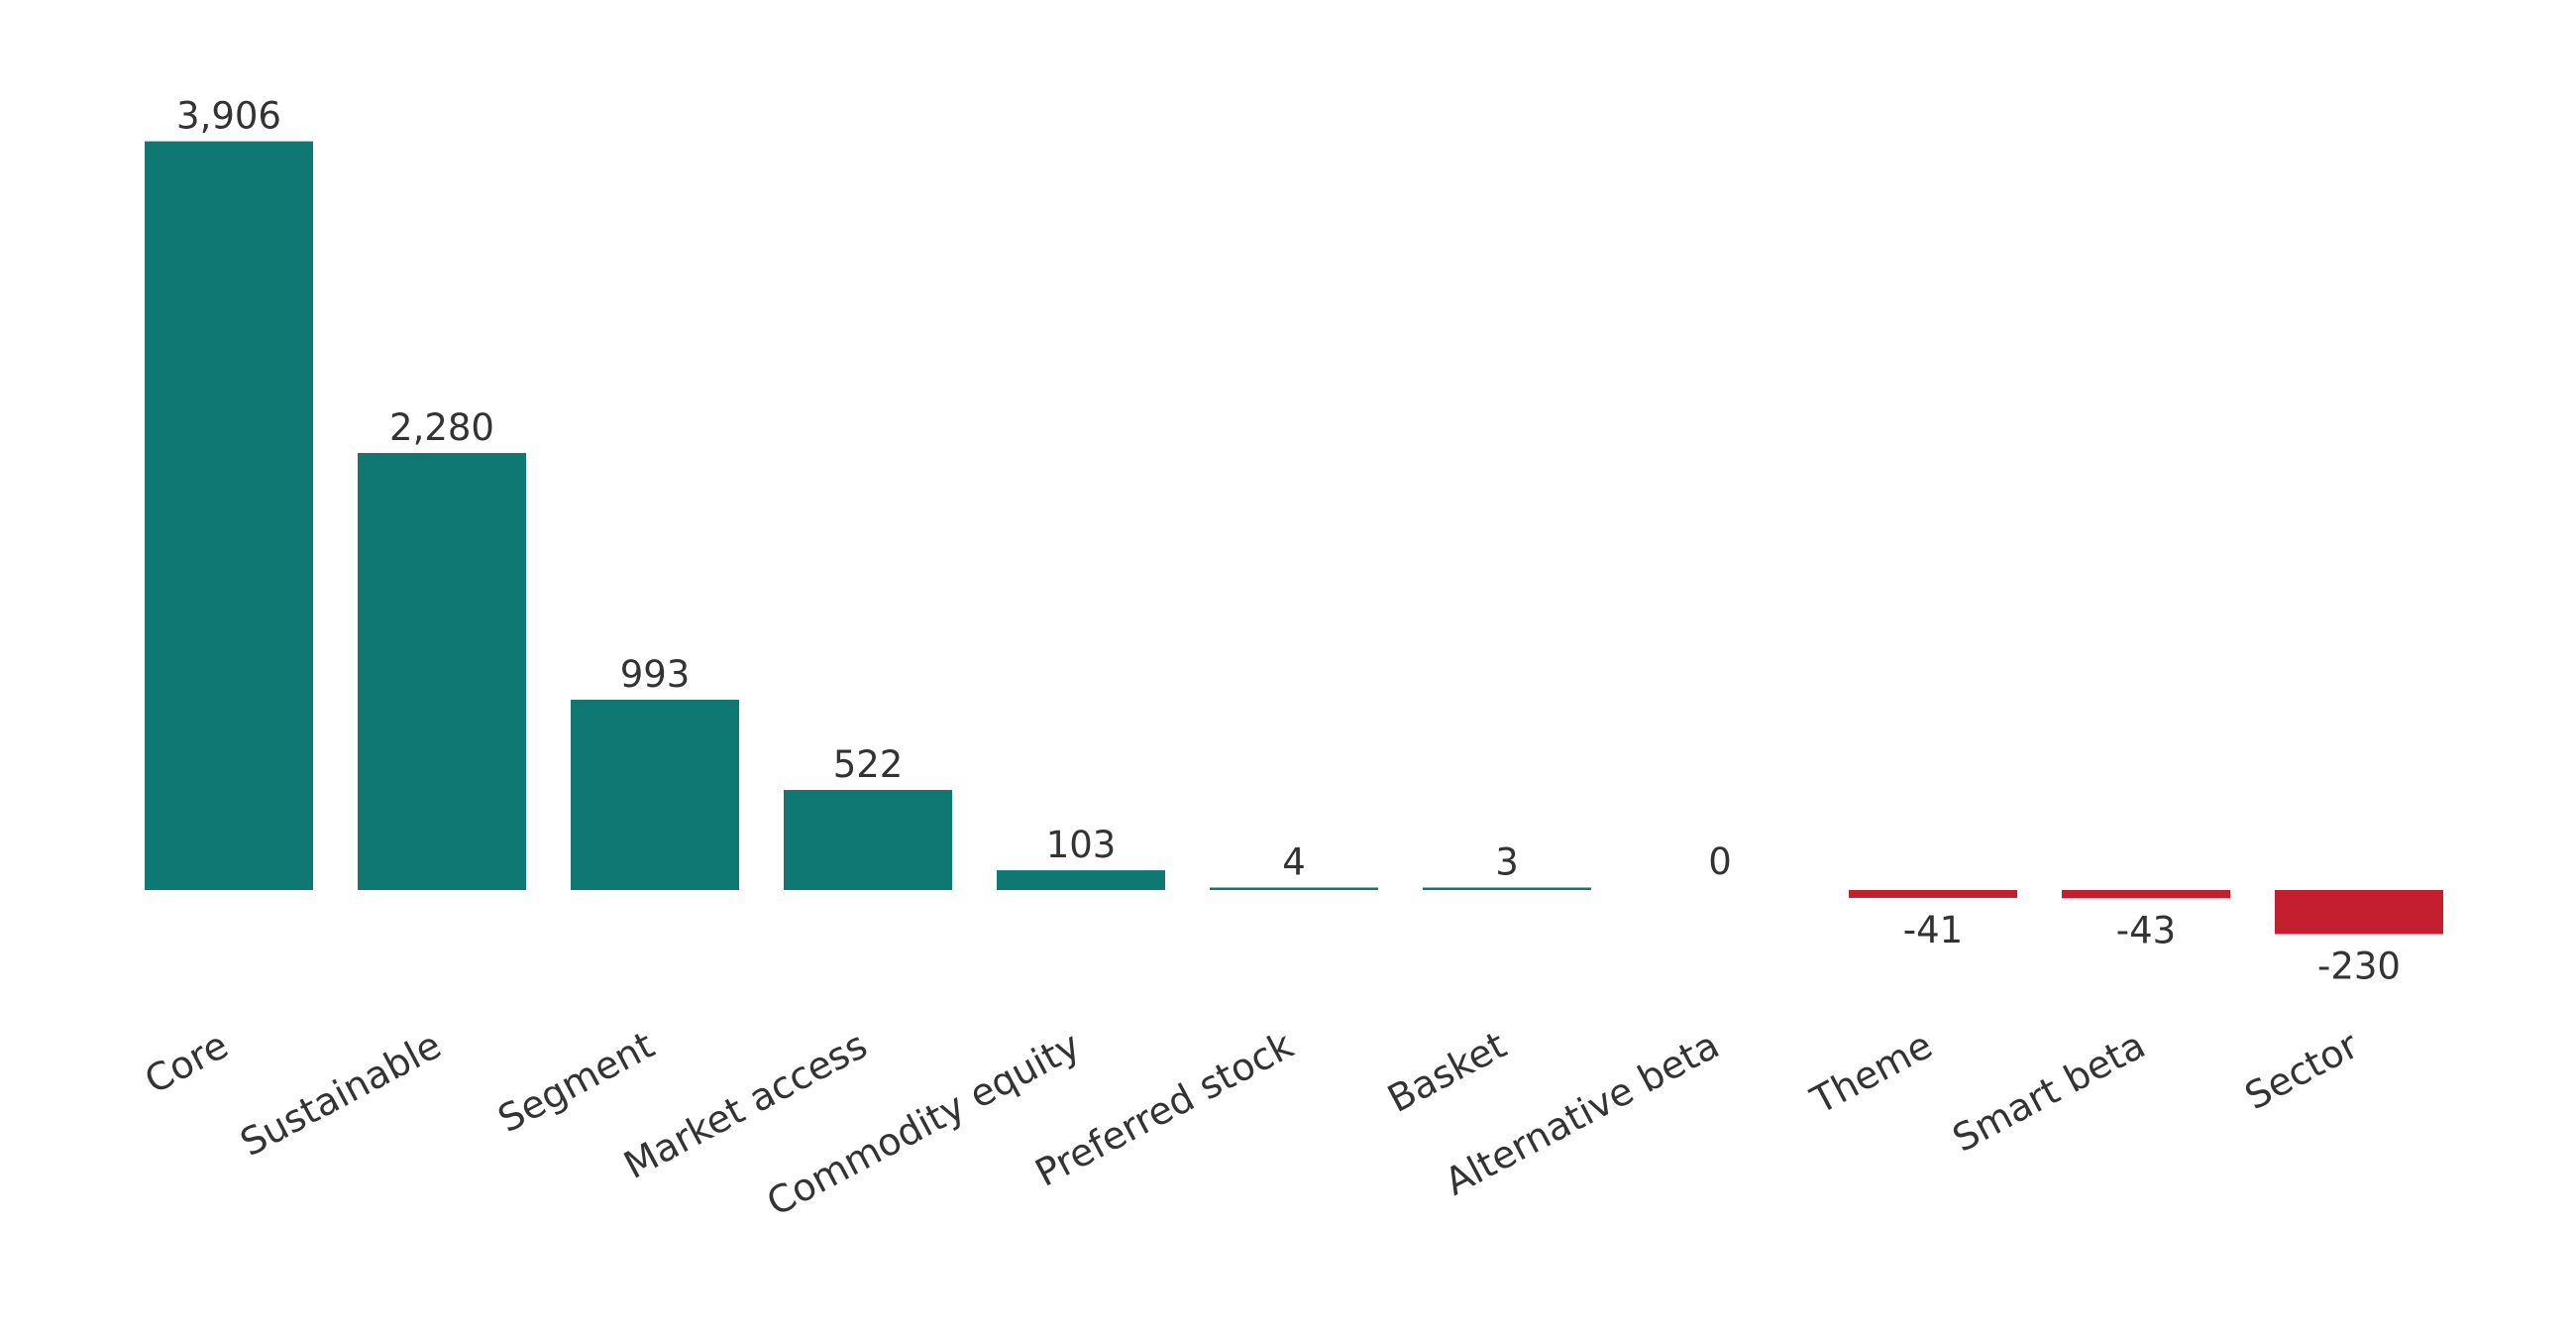 The width and height of the screenshot is (2576, 1338). What do you see at coordinates (1720, 862) in the screenshot?
I see `value-label-alternative-beta: 0` at bounding box center [1720, 862].